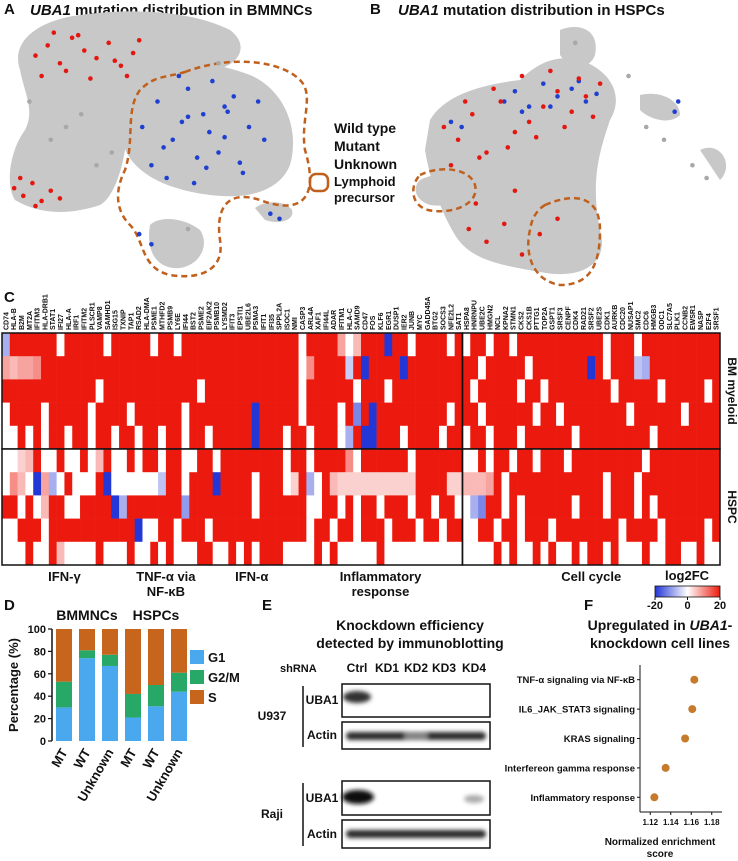 The height and width of the screenshot is (861, 738). I want to click on protein-label: UBA1, so click(322, 700).